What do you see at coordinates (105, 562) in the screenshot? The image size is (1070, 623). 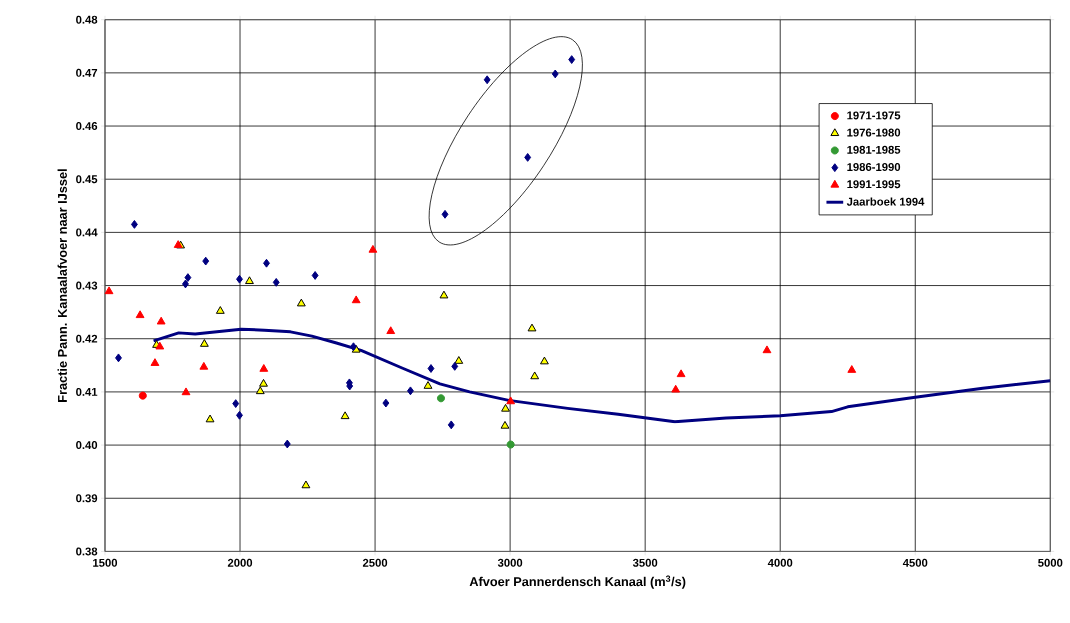 I see `x-tick-label: 1500` at bounding box center [105, 562].